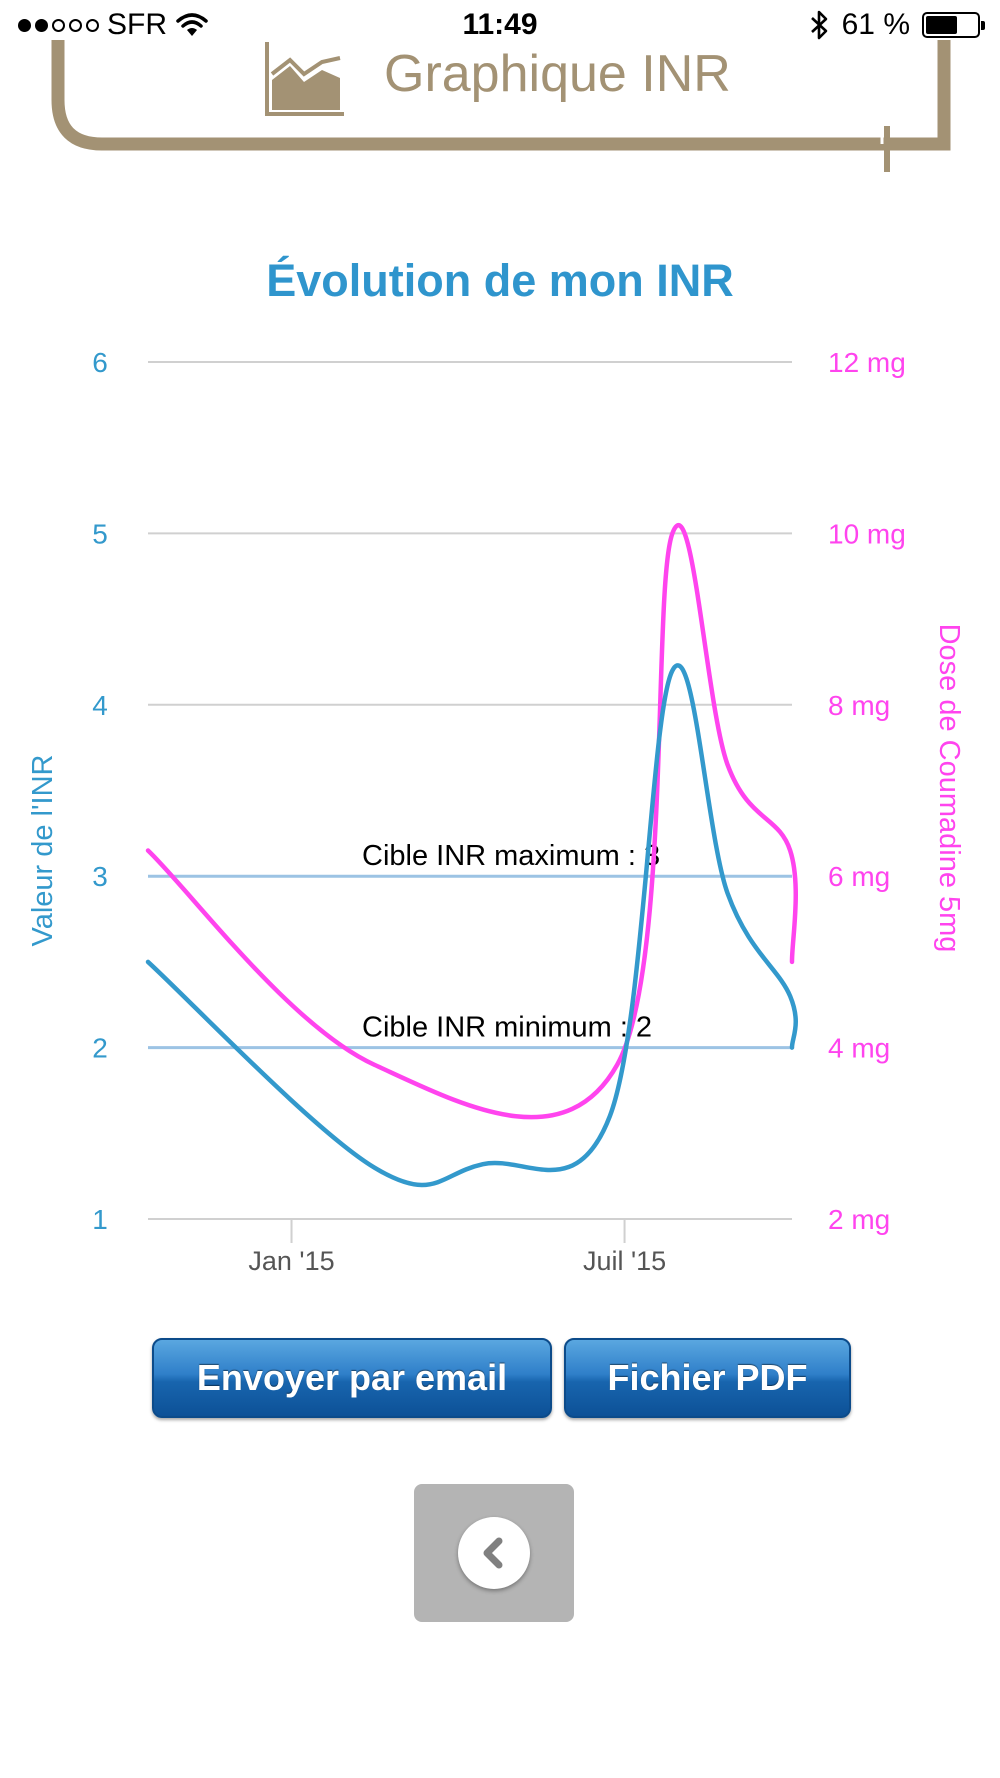 The height and width of the screenshot is (1778, 1000). What do you see at coordinates (100, 876) in the screenshot?
I see `y-tick-label: 3` at bounding box center [100, 876].